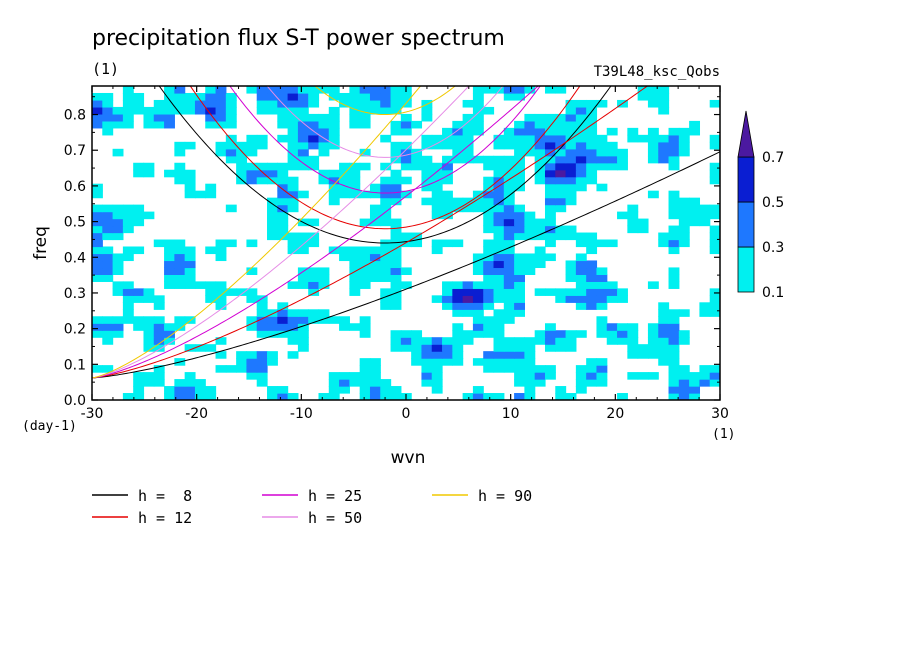 The height and width of the screenshot is (654, 904). Describe the element at coordinates (75, 294) in the screenshot. I see `y-tick-label: 0.3` at that location.